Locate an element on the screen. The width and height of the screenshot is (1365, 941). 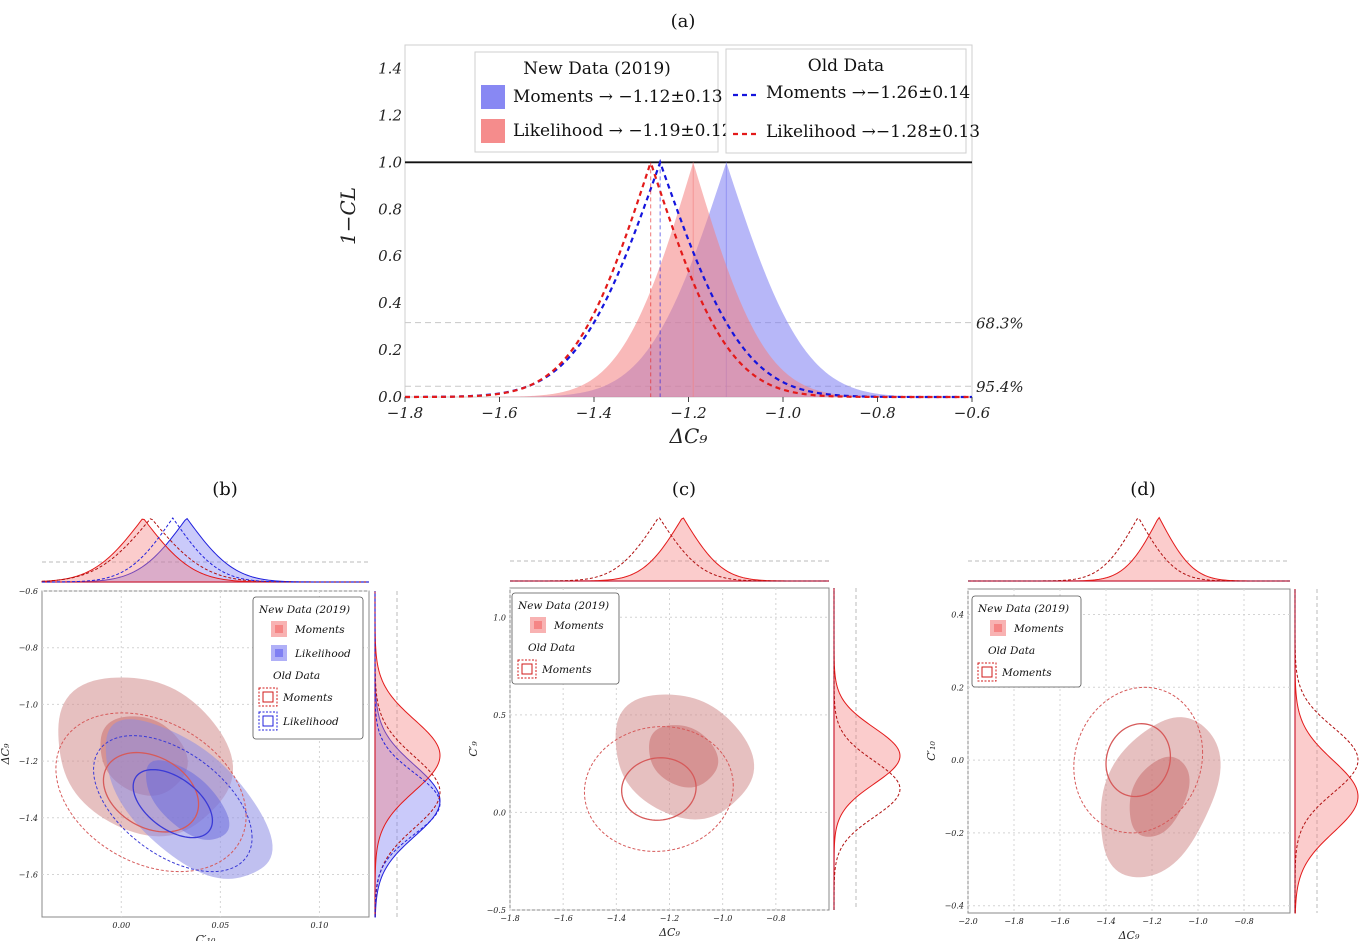
y-tick-label: −0.5 is located at coordinates (496, 910).